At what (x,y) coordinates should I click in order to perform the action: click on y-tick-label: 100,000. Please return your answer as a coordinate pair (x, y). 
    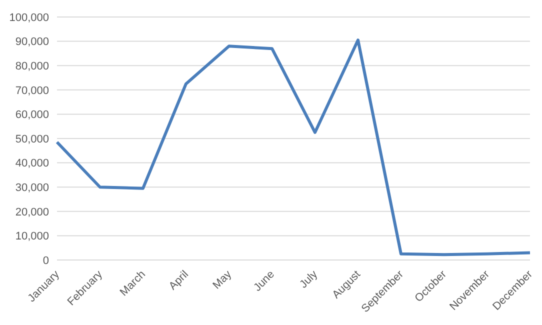
    Looking at the image, I should click on (29, 18).